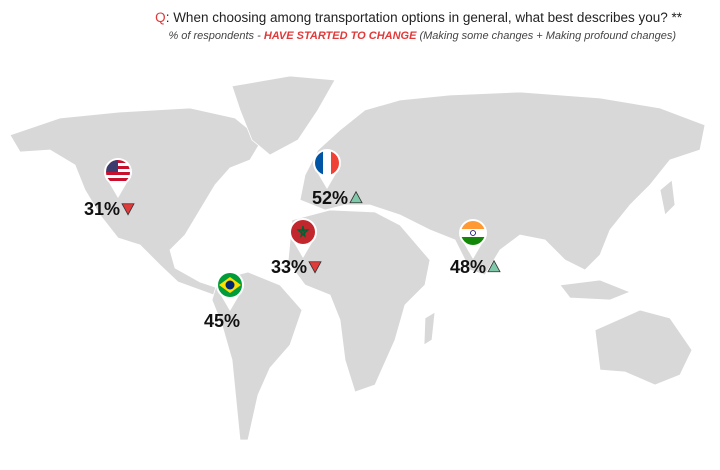 The height and width of the screenshot is (470, 720). Describe the element at coordinates (216, 36) in the screenshot. I see `subtitle-lead: % of respondents -` at that location.